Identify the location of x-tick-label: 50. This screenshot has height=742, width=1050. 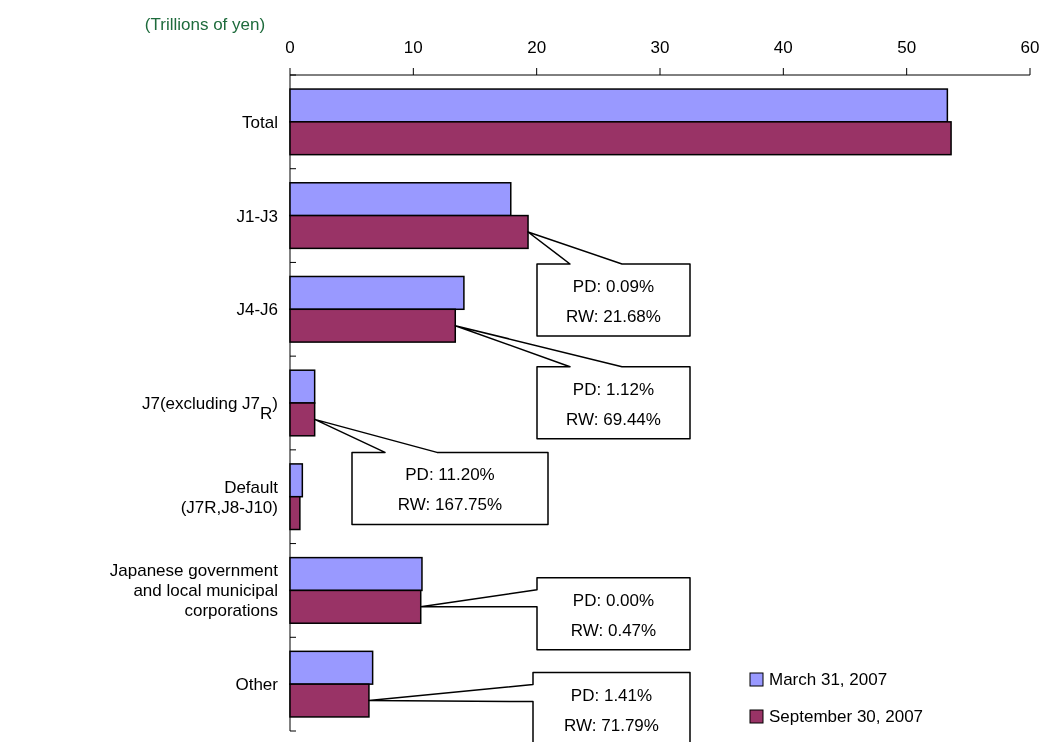
(907, 47).